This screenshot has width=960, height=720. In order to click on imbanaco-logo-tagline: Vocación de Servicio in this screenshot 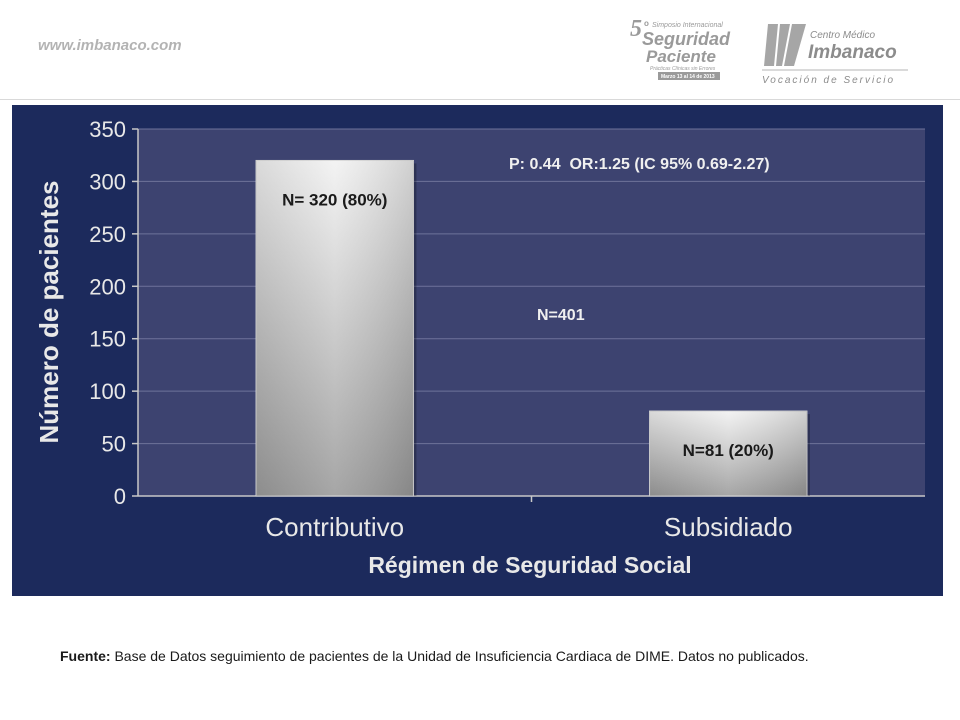, I will do `click(828, 80)`.